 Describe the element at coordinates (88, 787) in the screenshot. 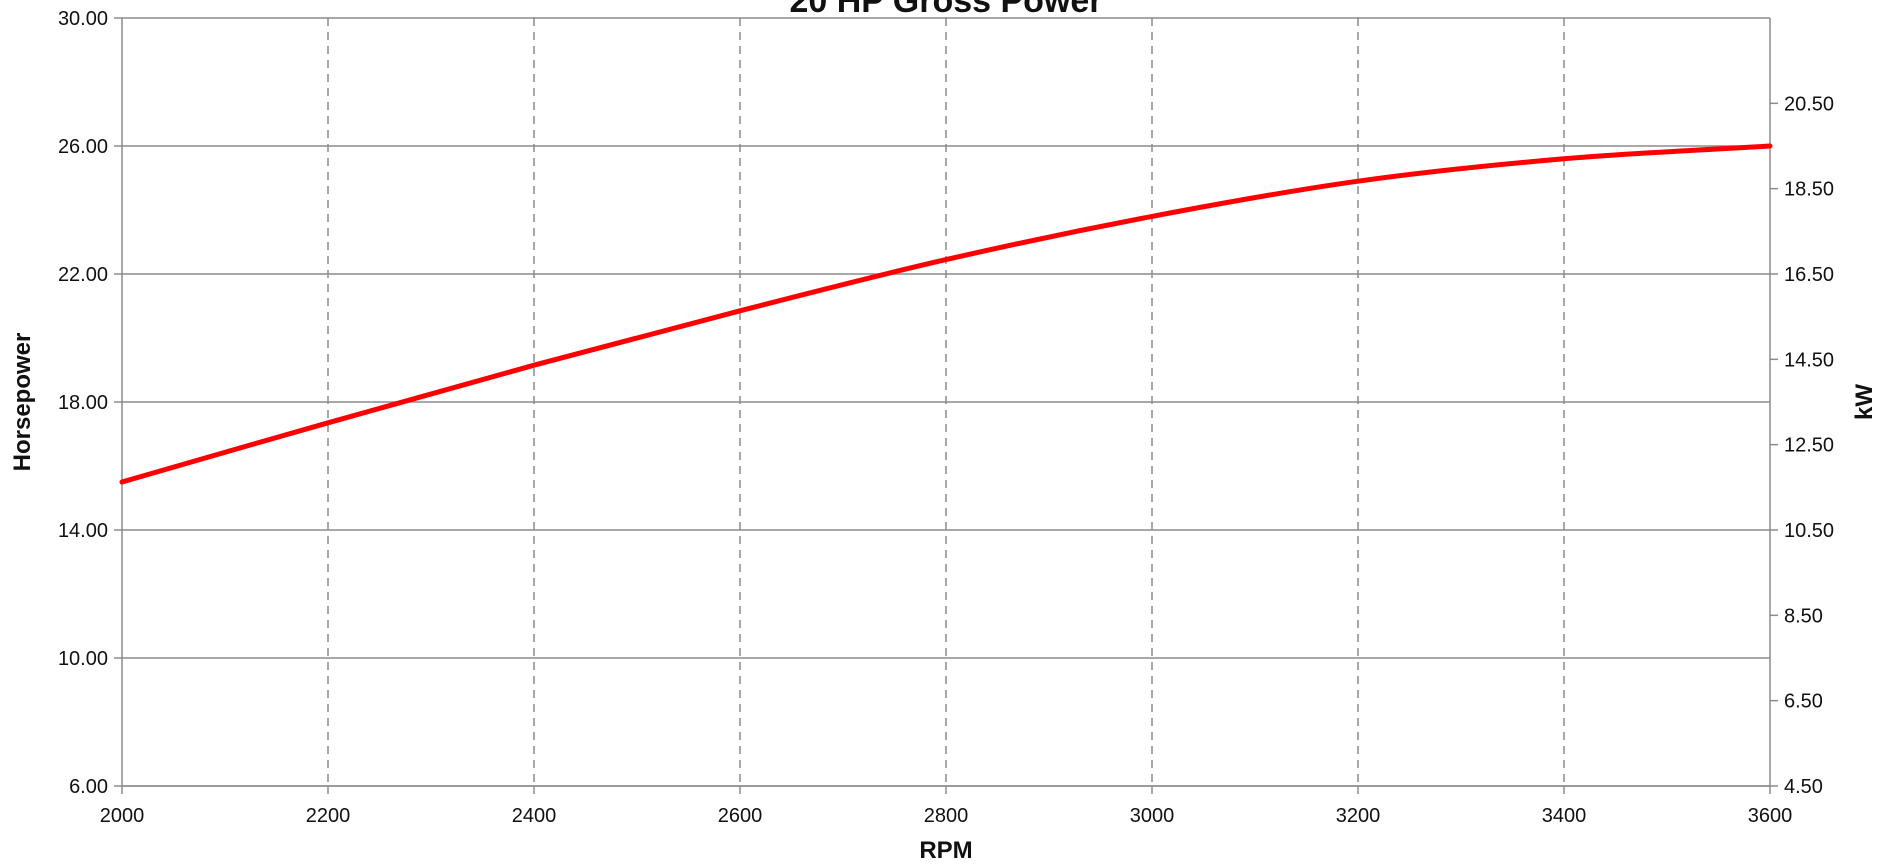

I see `y-tick-label: 6.00` at that location.